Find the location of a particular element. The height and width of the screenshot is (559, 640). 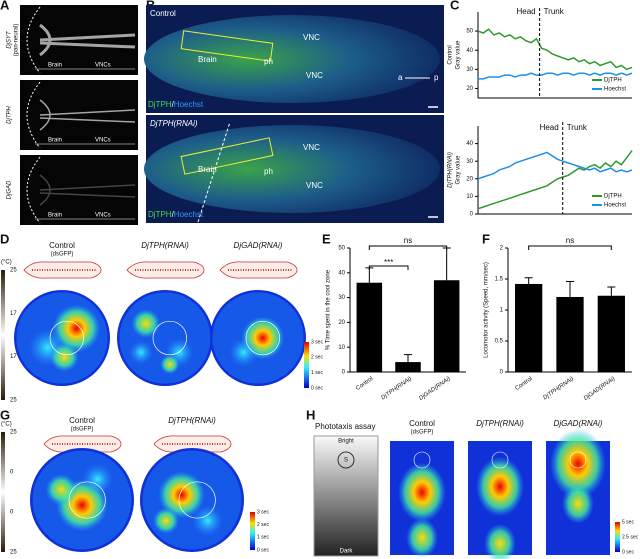

row-label: DjTPH is located at coordinates (10, 115).